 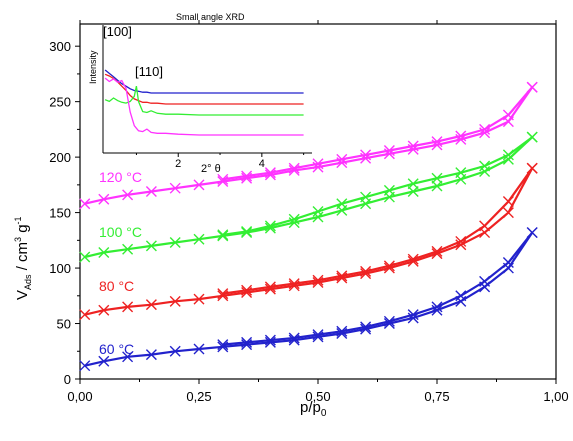 I want to click on y-tick-label: 200, so click(x=60, y=157).